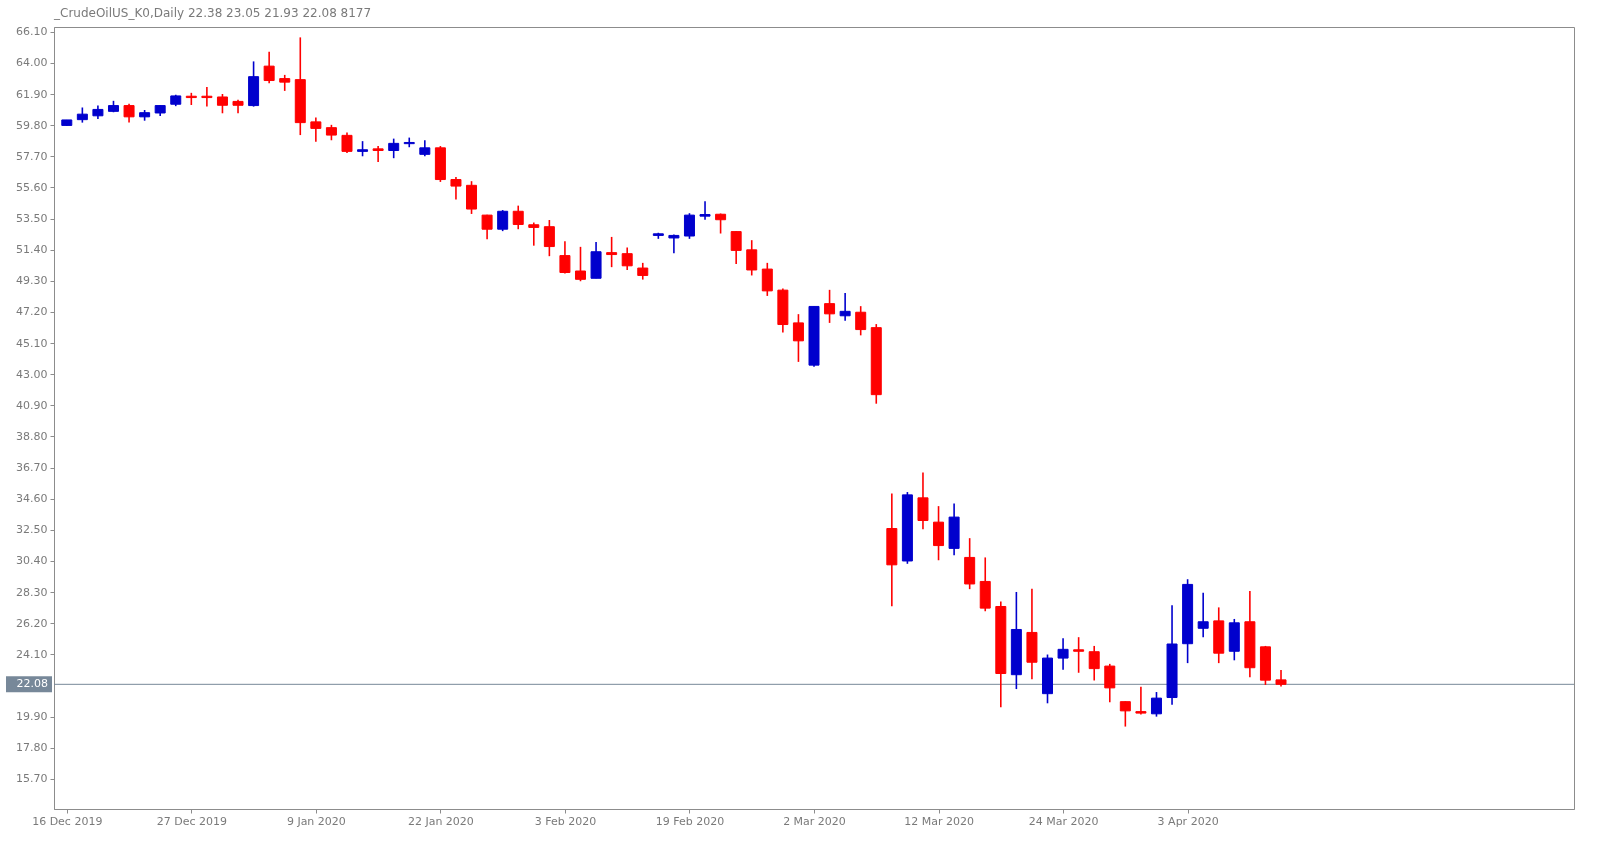 Image resolution: width=1607 pixels, height=846 pixels. What do you see at coordinates (32, 374) in the screenshot?
I see `y-tick-label: 43.00` at bounding box center [32, 374].